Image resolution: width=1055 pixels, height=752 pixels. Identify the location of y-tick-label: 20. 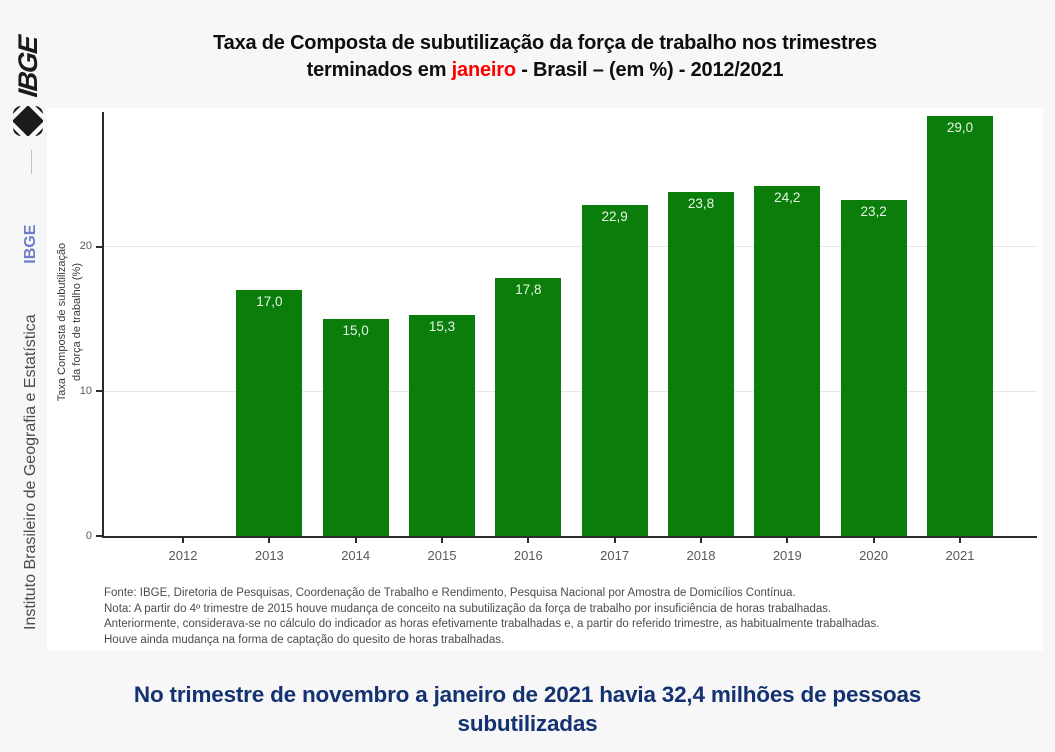
(85, 246).